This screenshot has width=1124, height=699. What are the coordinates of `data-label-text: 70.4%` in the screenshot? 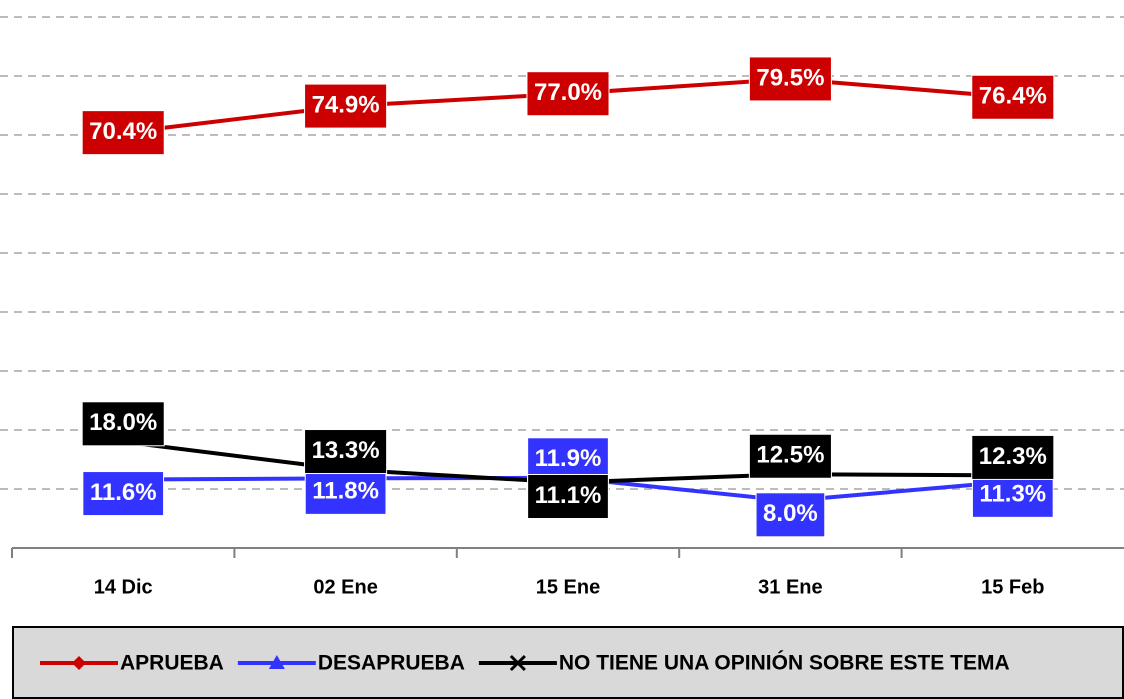 It's located at (123, 131).